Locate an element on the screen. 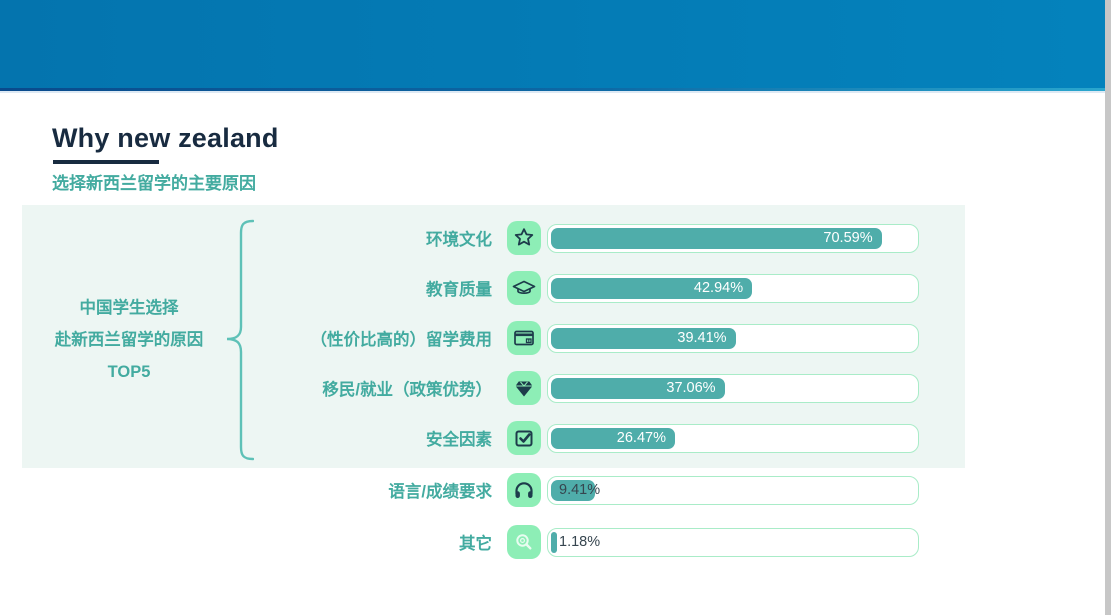  headphones-icon is located at coordinates (524, 490).